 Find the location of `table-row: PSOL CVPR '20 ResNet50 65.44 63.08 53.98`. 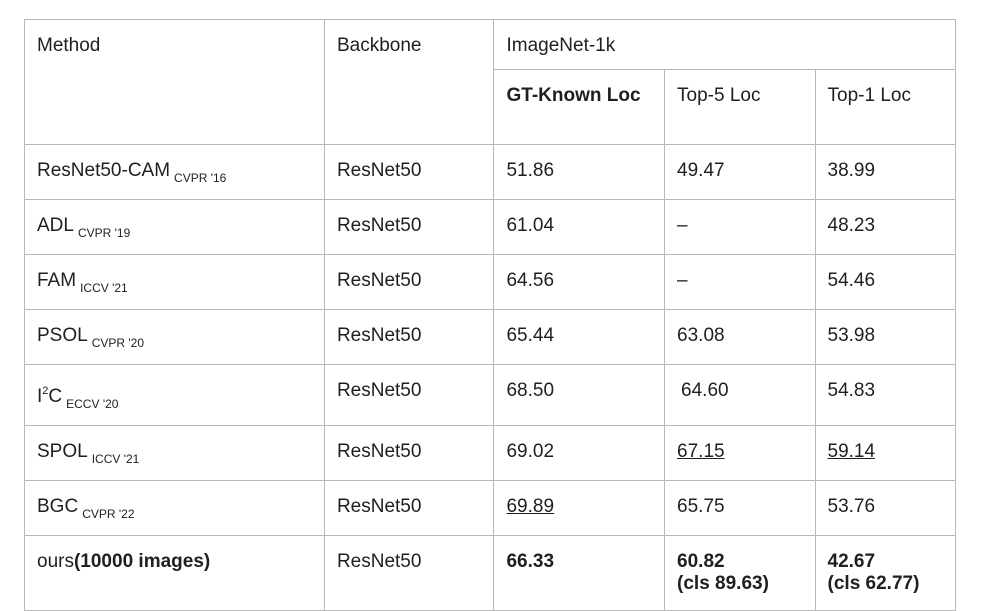

table-row: PSOL CVPR '20 ResNet50 65.44 63.08 53.98 is located at coordinates (490, 337).